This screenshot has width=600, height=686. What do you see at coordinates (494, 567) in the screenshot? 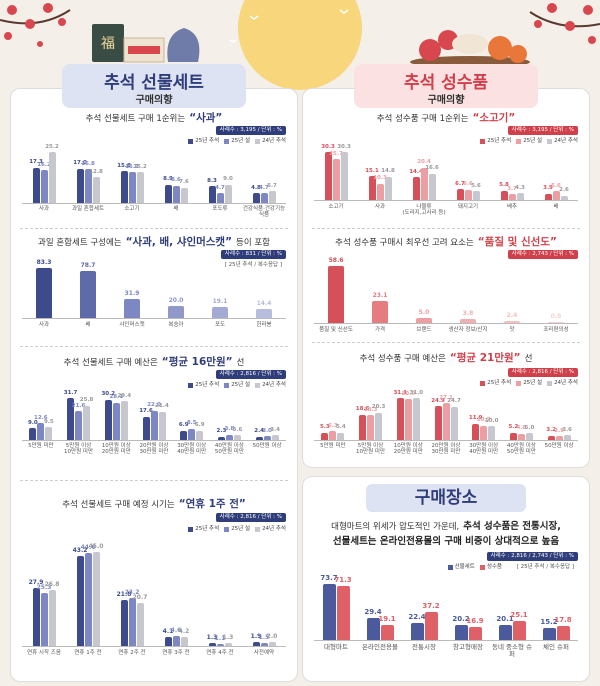
I see `legend-label: 성수품` at bounding box center [494, 567].